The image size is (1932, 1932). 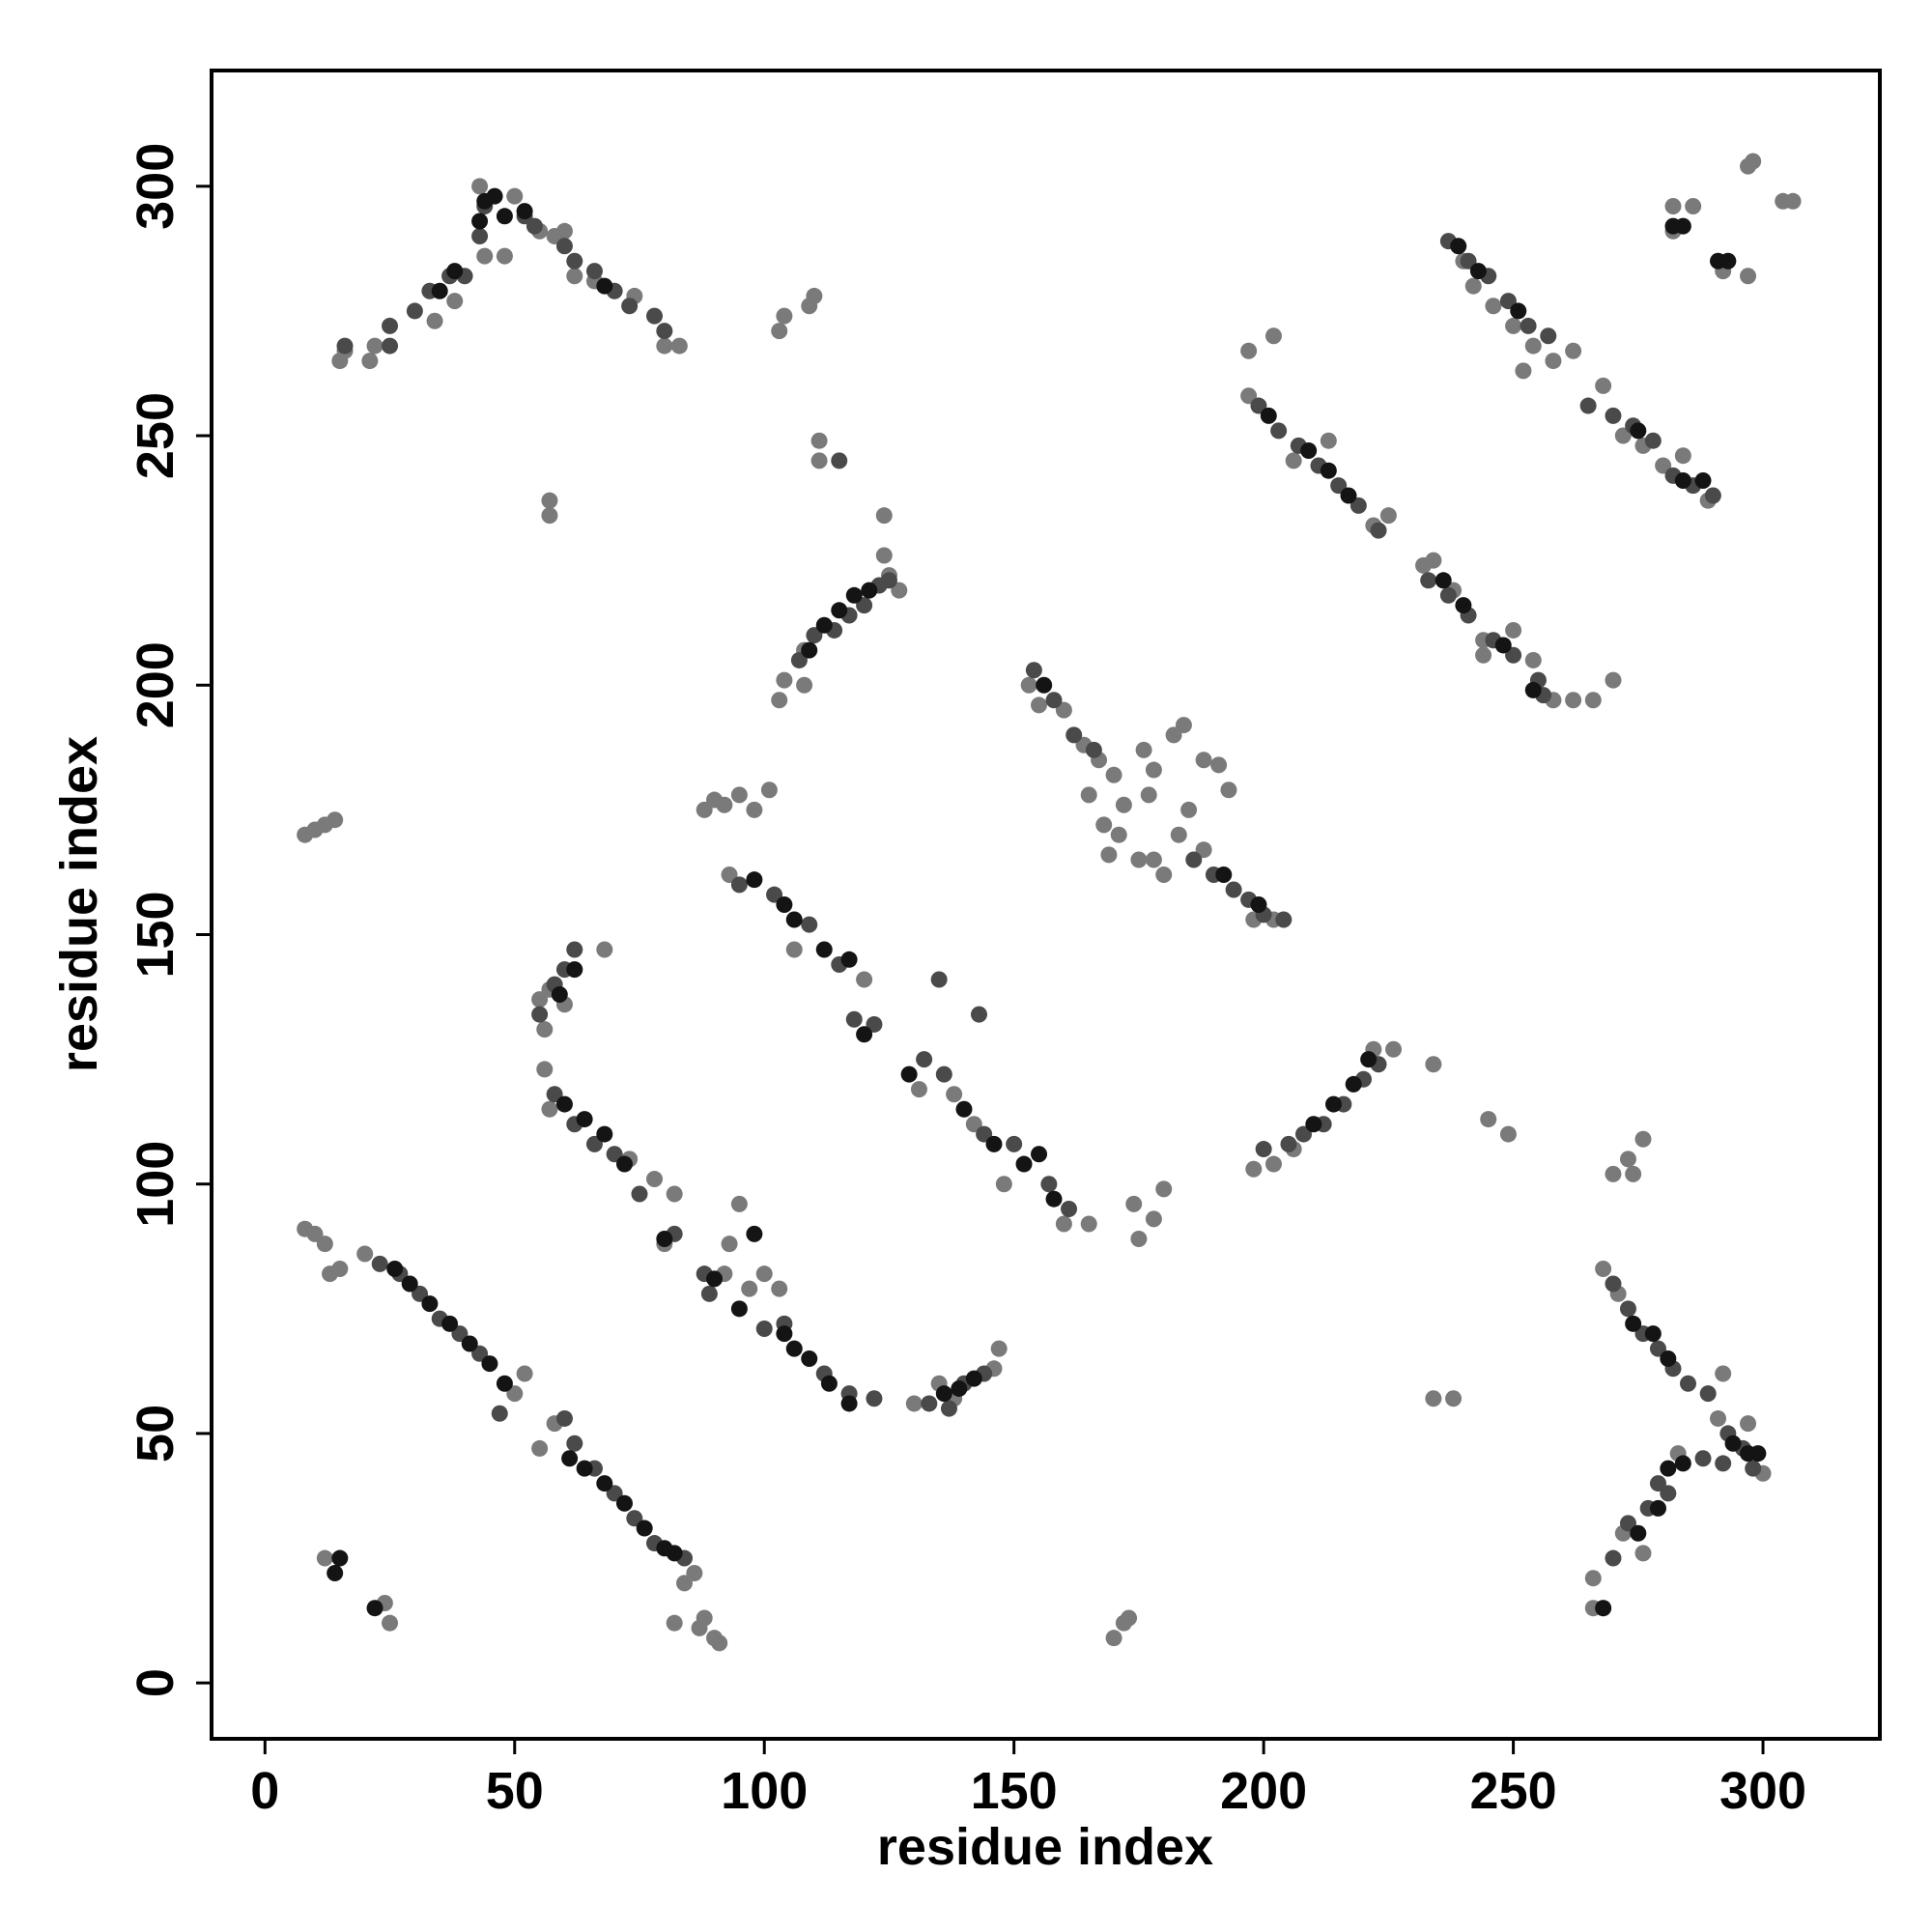 I want to click on y-tick-label: 150, so click(x=156, y=934).